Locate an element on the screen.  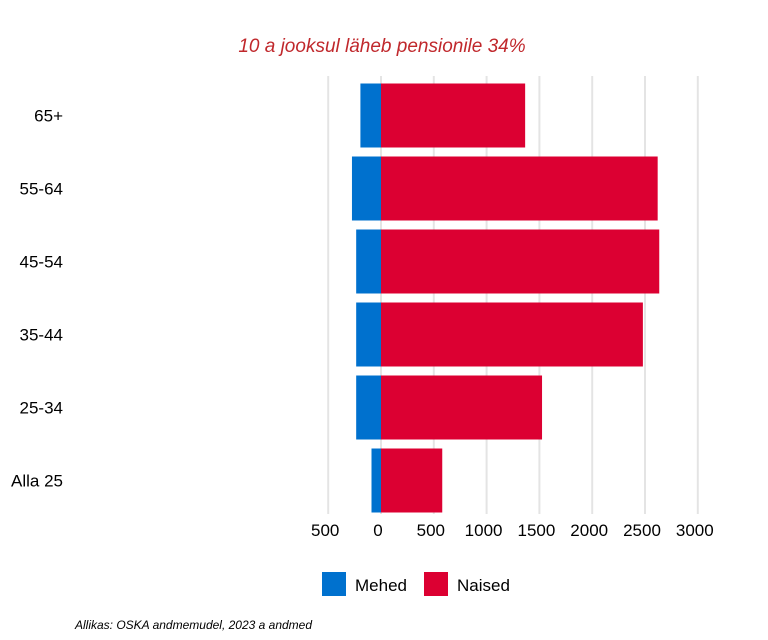
x-tick-label: 3000 is located at coordinates (695, 530).